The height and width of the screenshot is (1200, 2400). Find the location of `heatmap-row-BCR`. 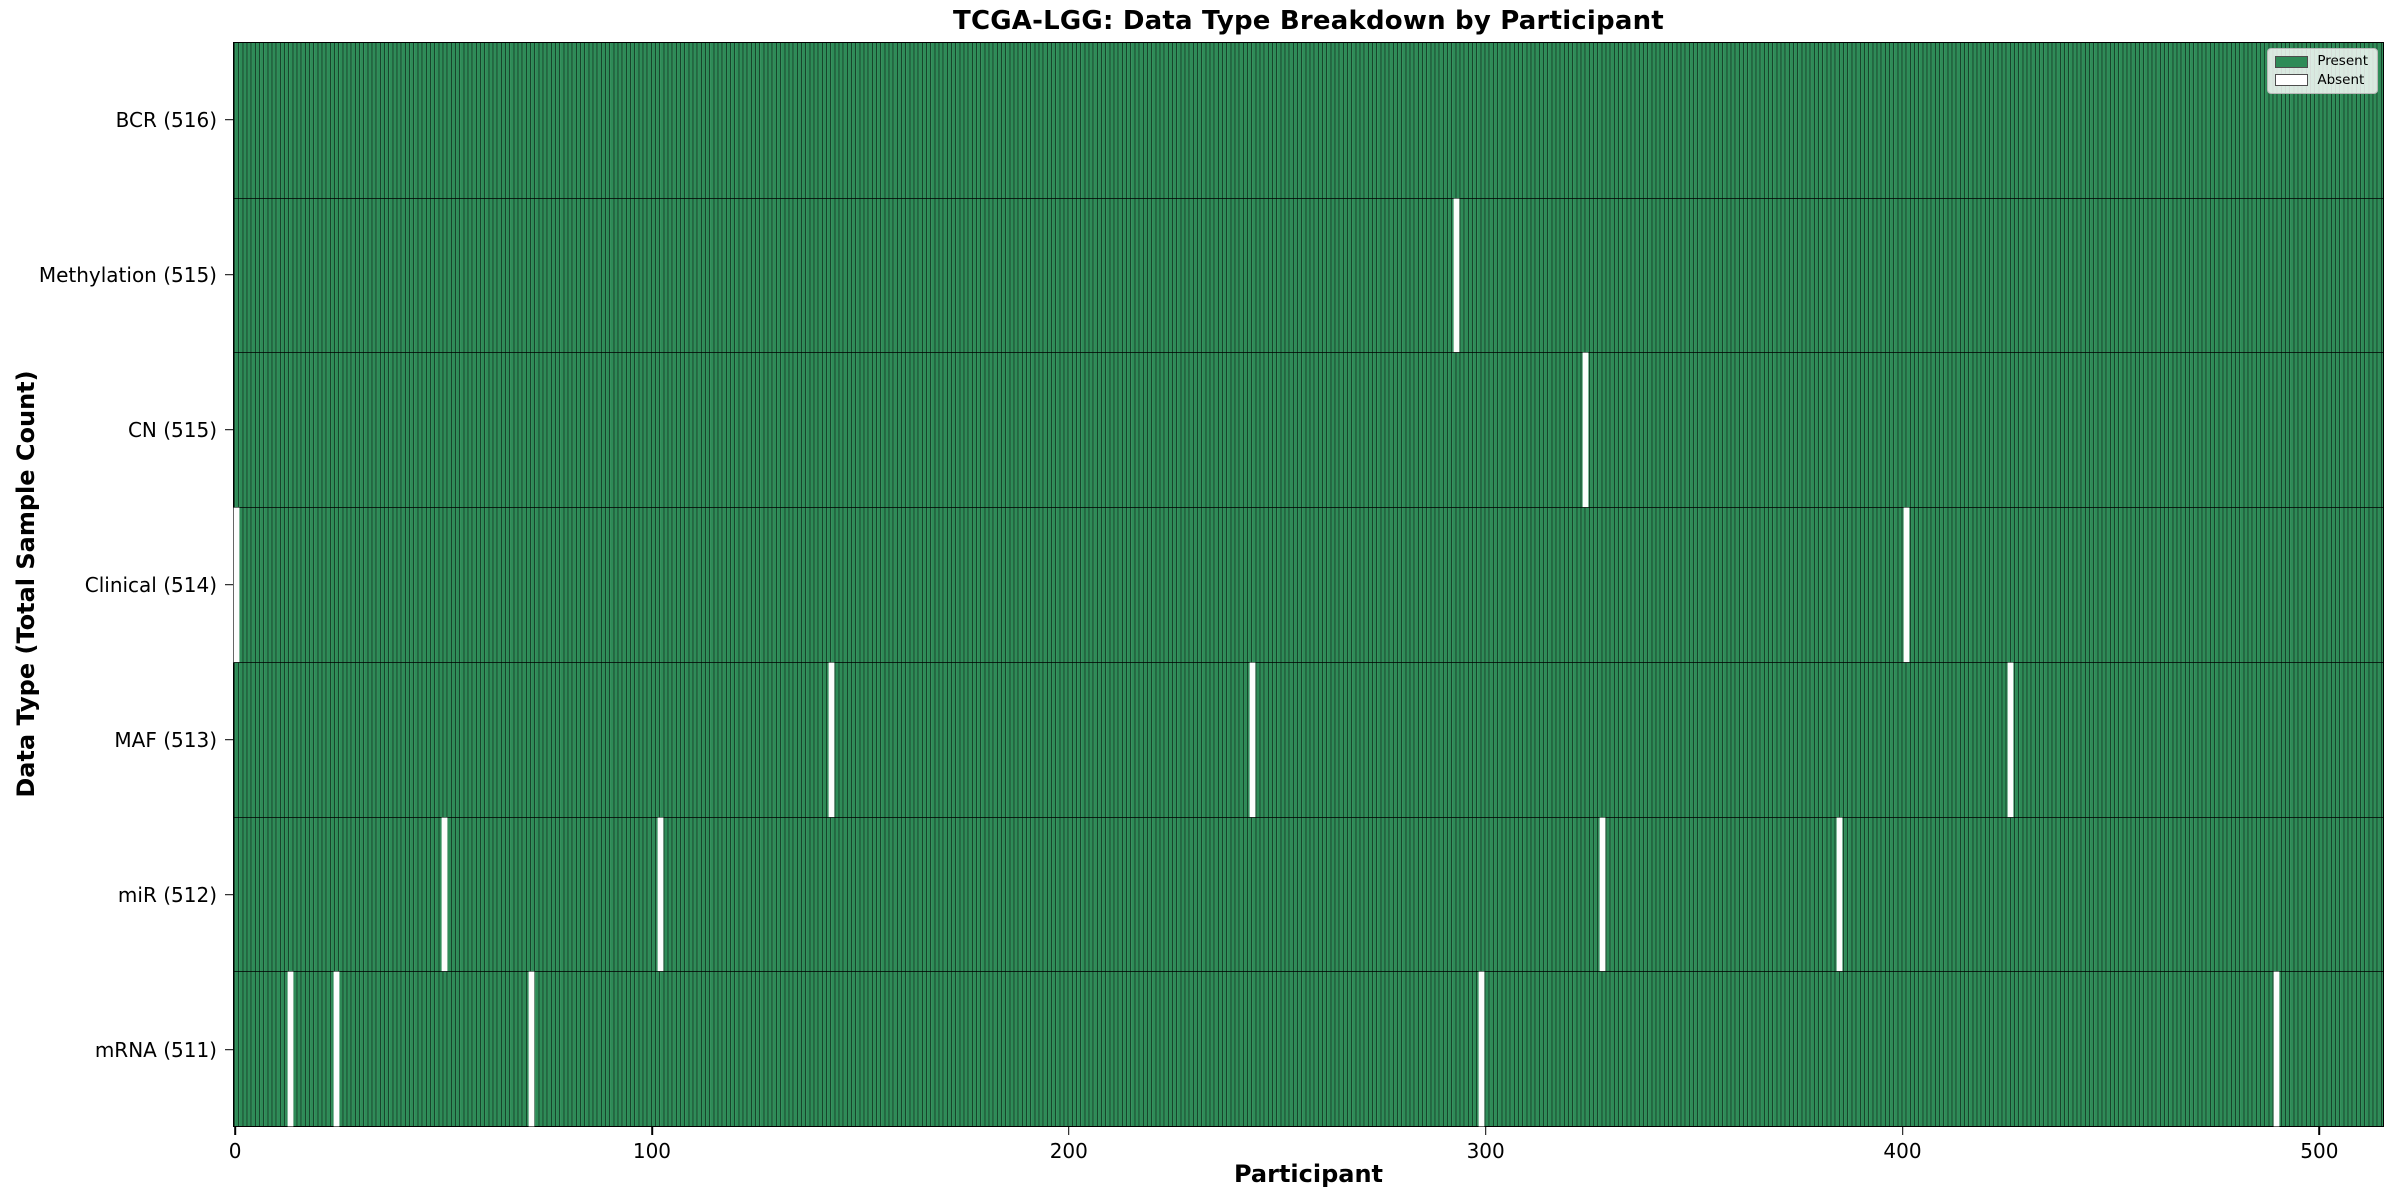

heatmap-row-BCR is located at coordinates (1308, 120).